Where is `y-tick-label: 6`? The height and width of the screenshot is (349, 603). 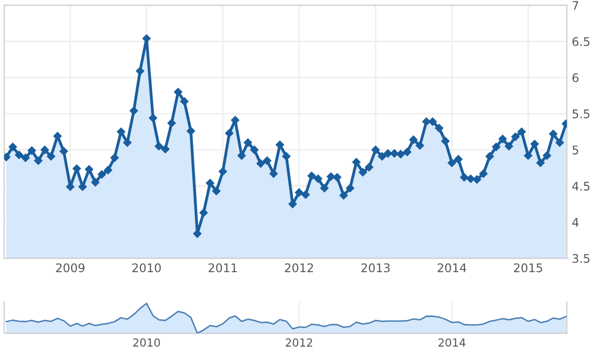
y-tick-label: 6 is located at coordinates (575, 77).